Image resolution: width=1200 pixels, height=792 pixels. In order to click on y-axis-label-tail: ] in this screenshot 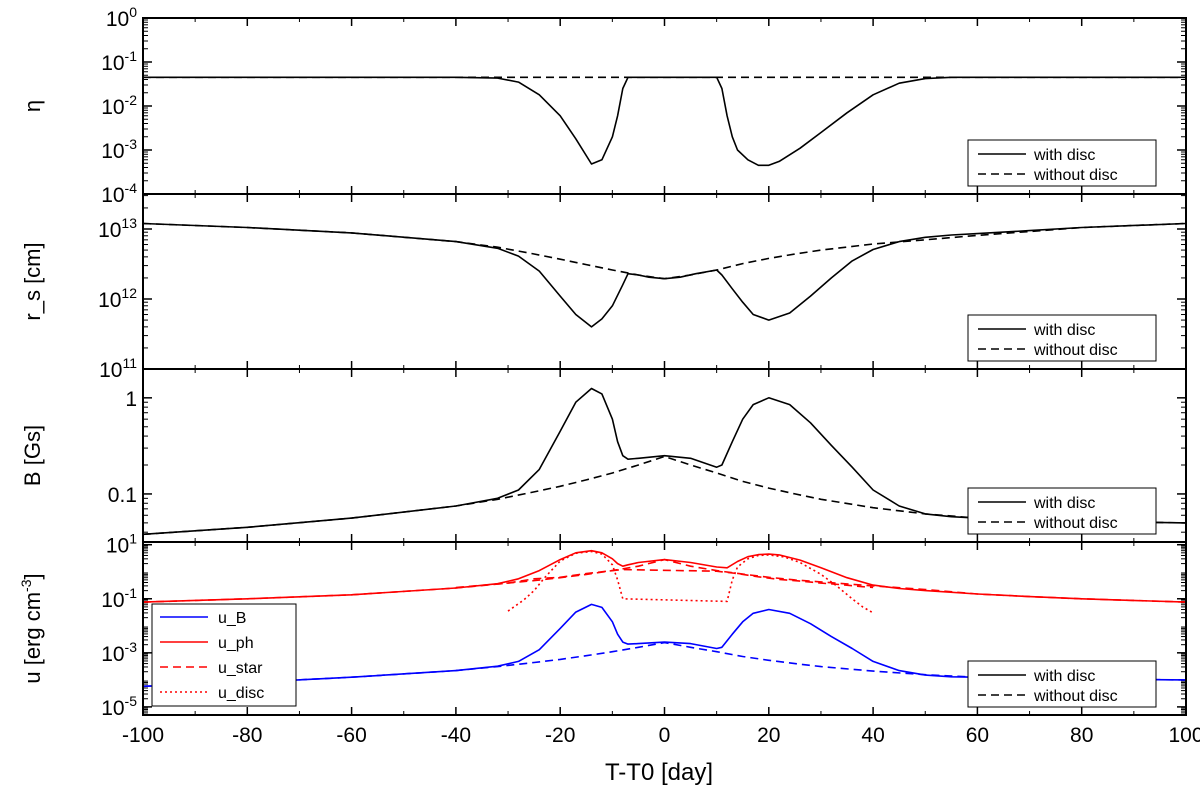, I will do `click(32, 576)`.